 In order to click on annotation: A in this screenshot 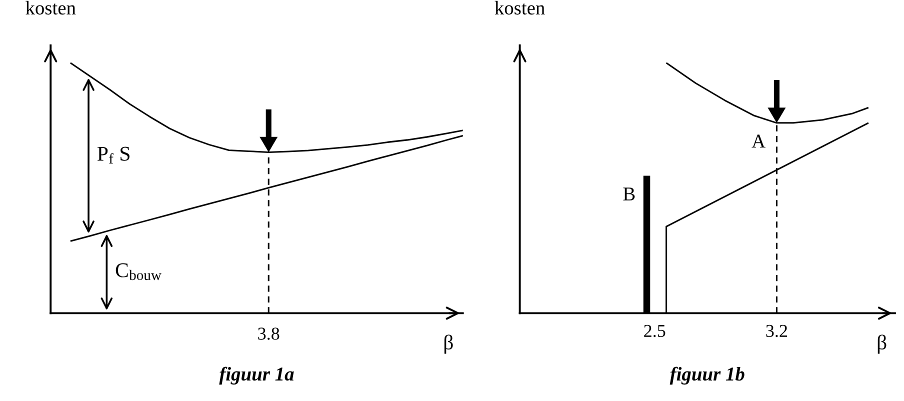, I will do `click(759, 141)`.